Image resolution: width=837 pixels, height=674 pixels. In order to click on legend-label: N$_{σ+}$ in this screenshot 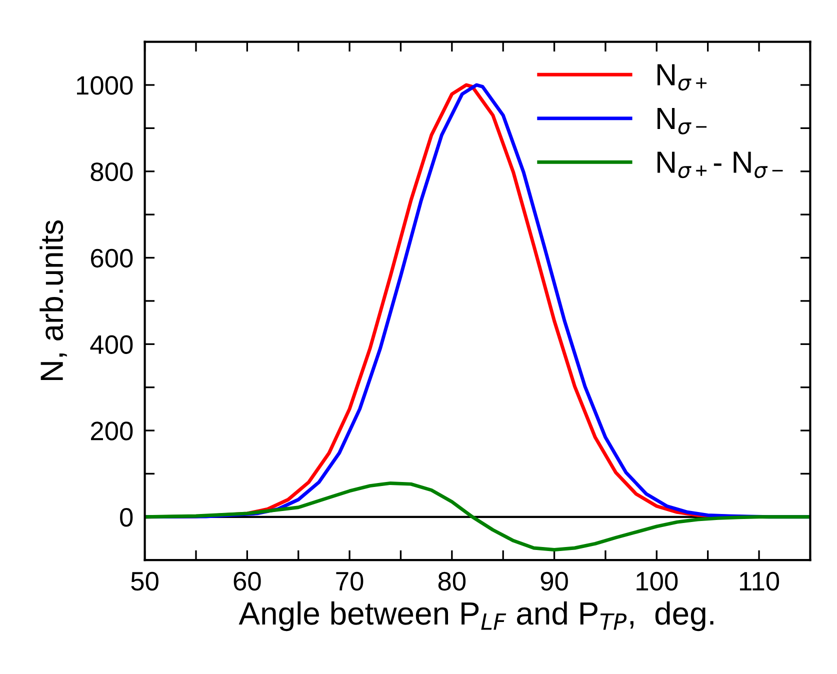, I will do `click(682, 77)`.